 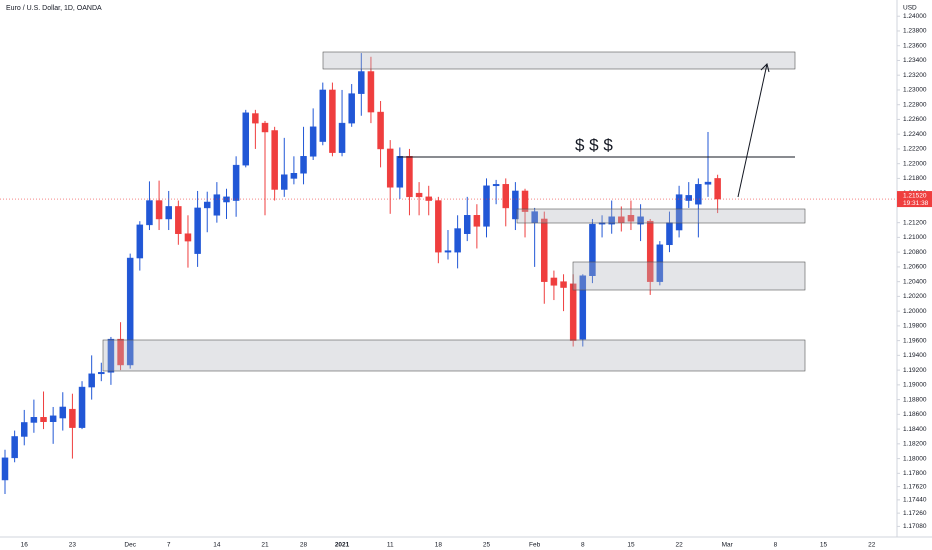 What do you see at coordinates (915, 237) in the screenshot?
I see `y-tick-label: 1.21000` at bounding box center [915, 237].